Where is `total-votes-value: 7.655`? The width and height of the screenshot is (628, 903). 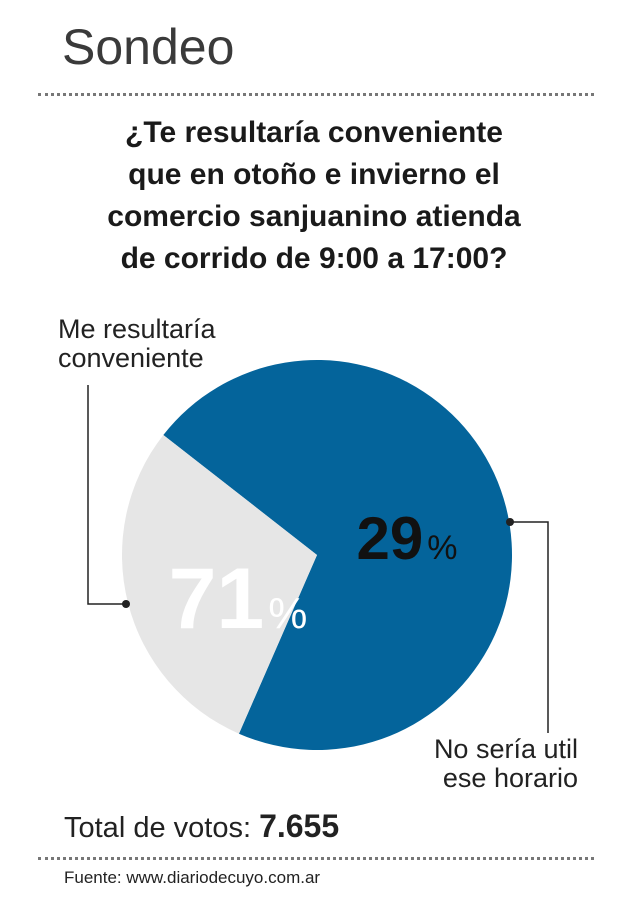
total-votes-value: 7.655 is located at coordinates (299, 826).